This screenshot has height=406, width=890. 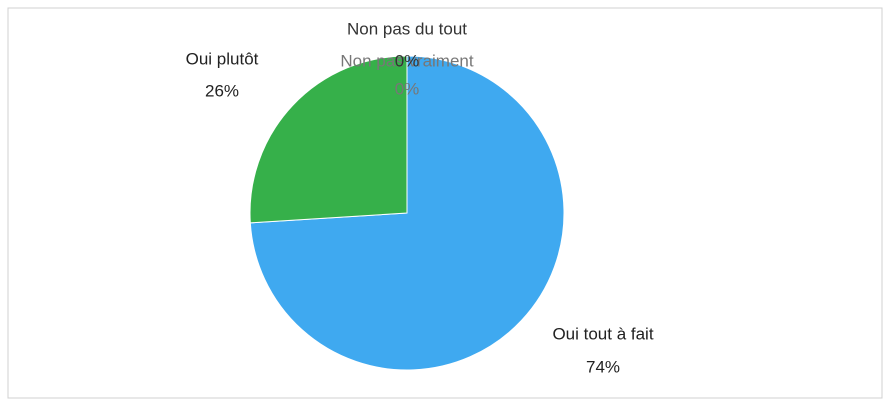 I want to click on value-label: 26%, so click(x=222, y=90).